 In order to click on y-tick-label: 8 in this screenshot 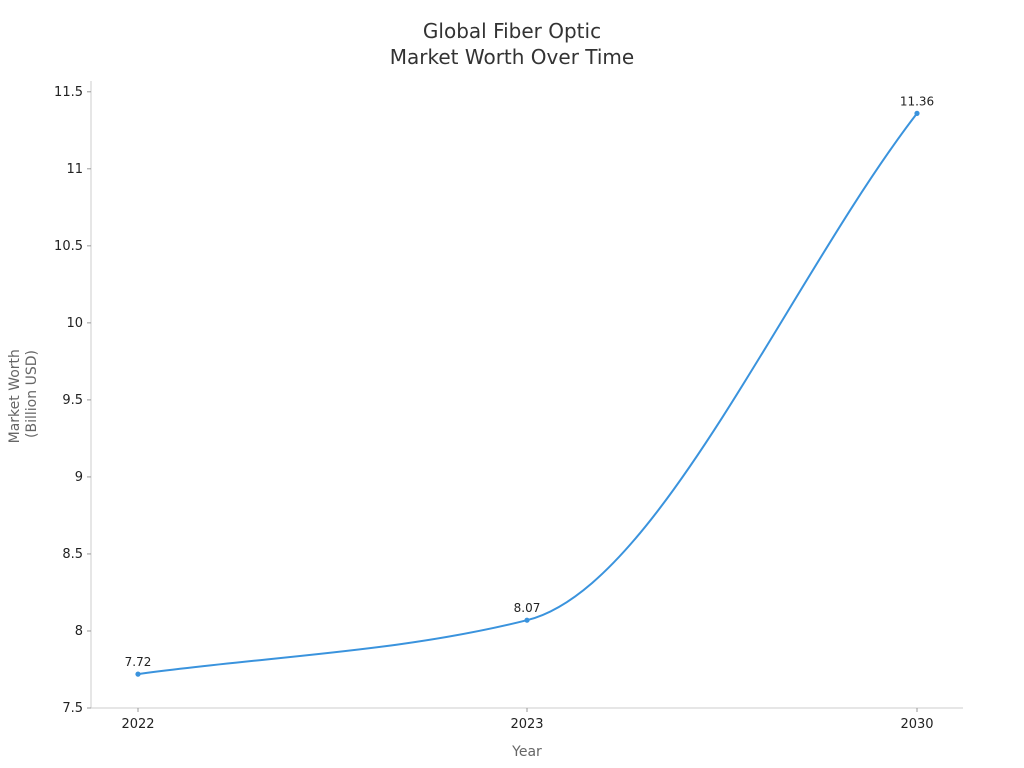, I will do `click(79, 631)`.